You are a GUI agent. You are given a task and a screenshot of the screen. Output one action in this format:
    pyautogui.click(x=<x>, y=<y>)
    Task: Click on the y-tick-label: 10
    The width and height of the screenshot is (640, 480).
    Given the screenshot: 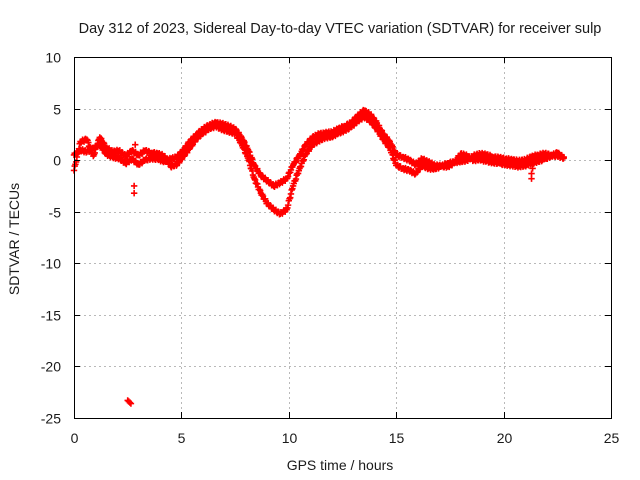 What is the action you would take?
    pyautogui.click(x=53, y=58)
    